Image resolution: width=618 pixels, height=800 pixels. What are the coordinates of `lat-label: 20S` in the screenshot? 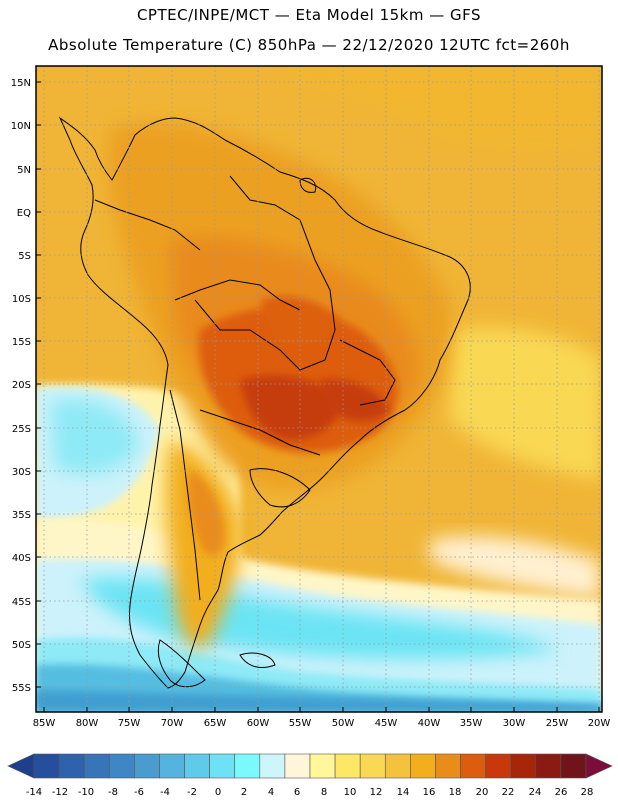 It's located at (21, 385).